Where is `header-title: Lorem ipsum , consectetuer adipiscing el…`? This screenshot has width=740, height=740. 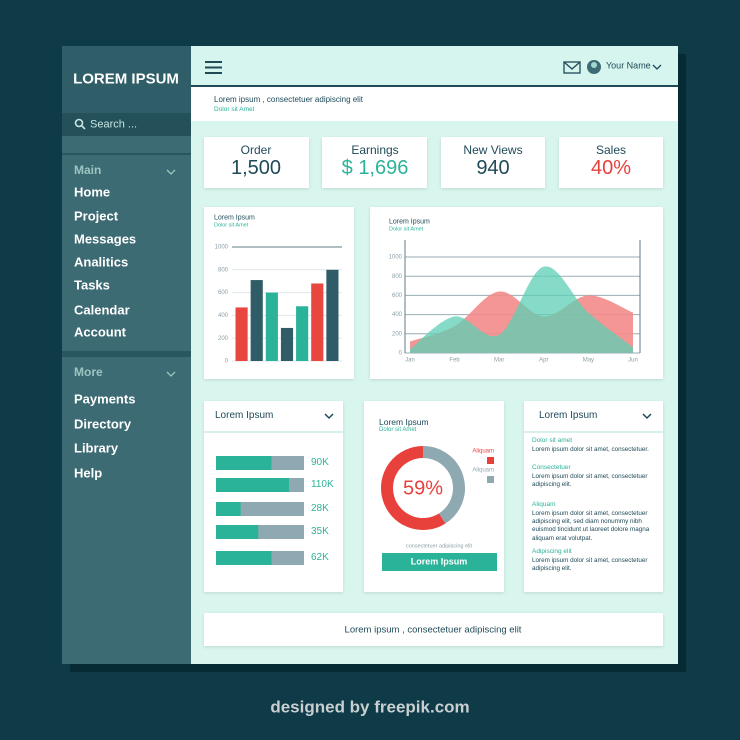
header-title: Lorem ipsum , consectetuer adipiscing el… is located at coordinates (288, 99).